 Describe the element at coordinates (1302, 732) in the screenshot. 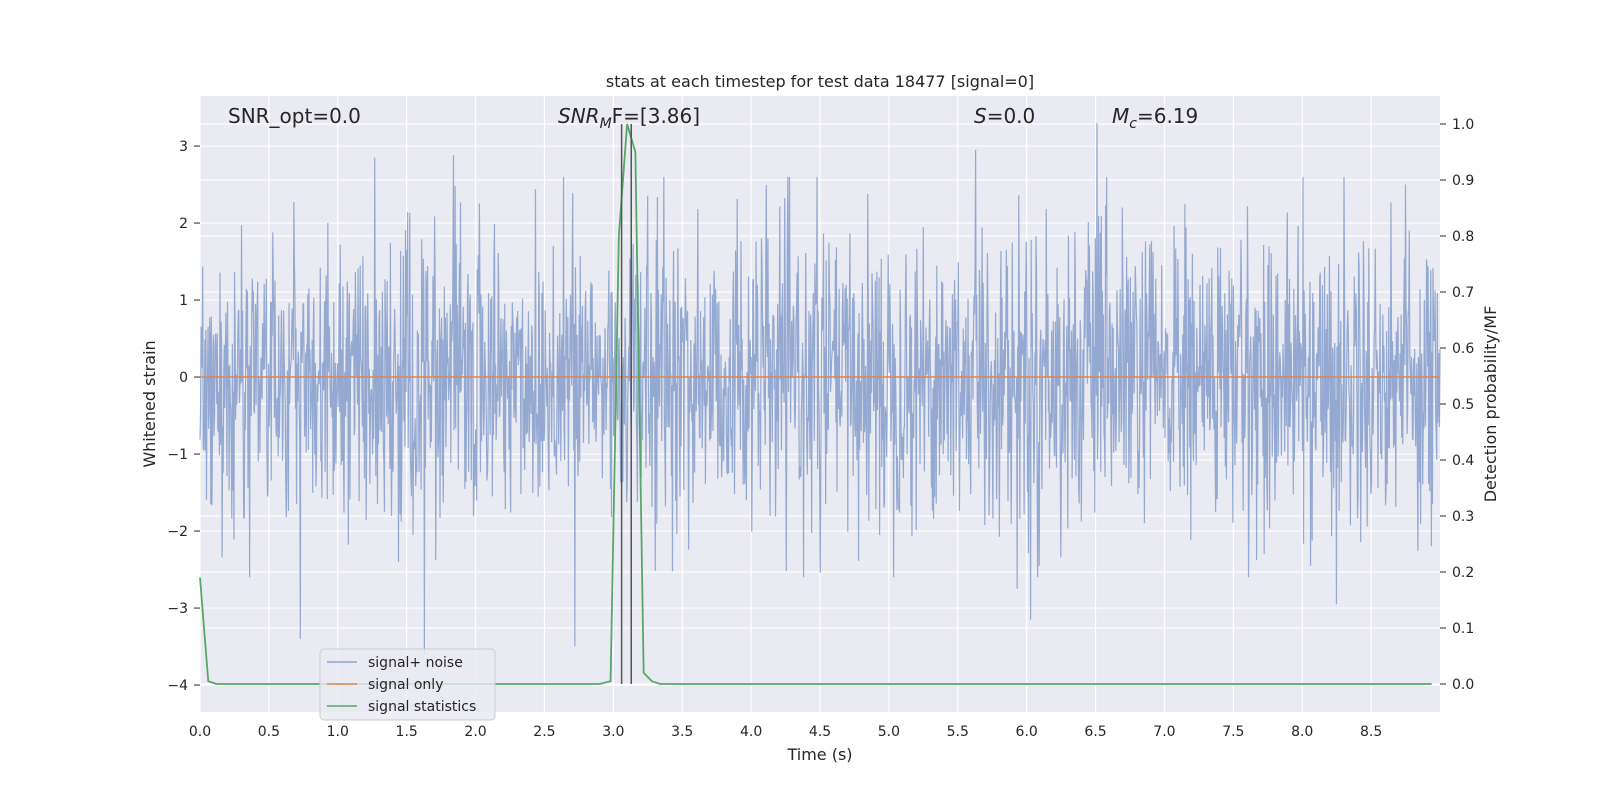

I see `x-tick-label: 8.0` at that location.